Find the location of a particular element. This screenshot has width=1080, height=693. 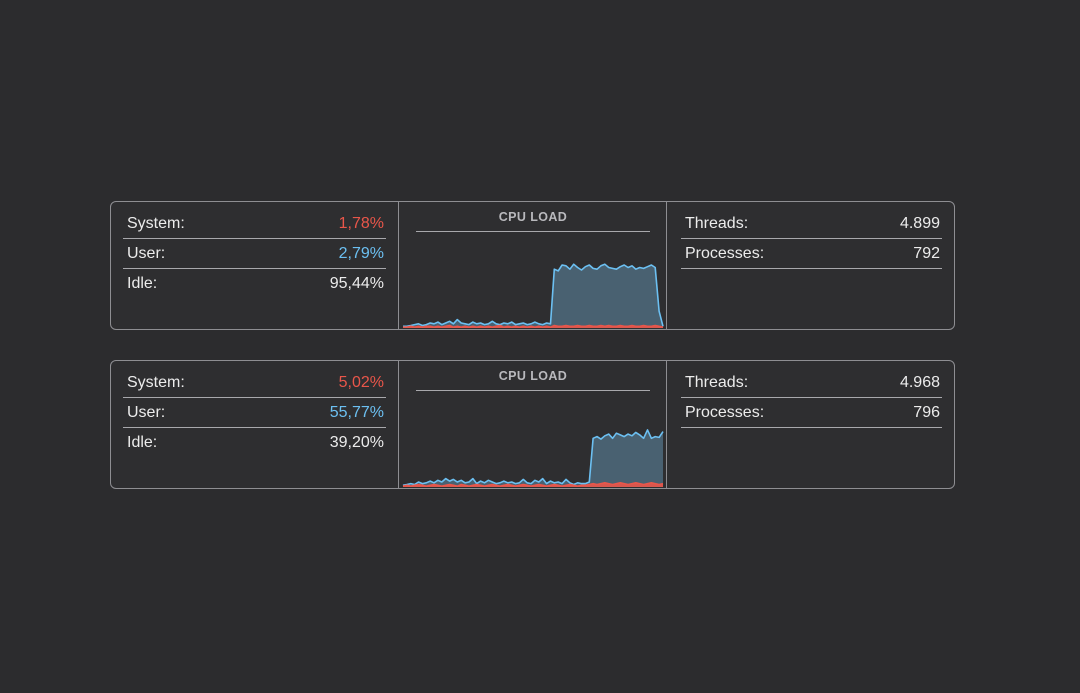

processes-value: 796 is located at coordinates (926, 412).